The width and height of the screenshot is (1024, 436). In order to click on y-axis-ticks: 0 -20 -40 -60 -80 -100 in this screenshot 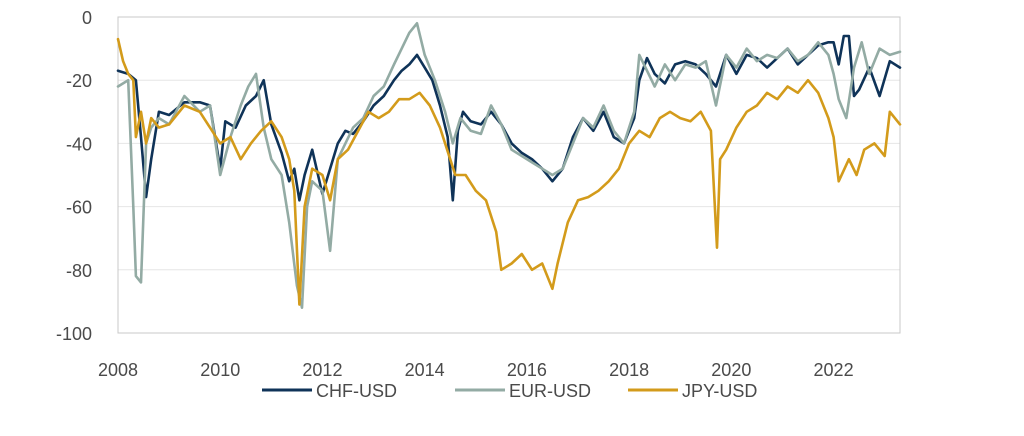, I will do `click(74, 176)`.